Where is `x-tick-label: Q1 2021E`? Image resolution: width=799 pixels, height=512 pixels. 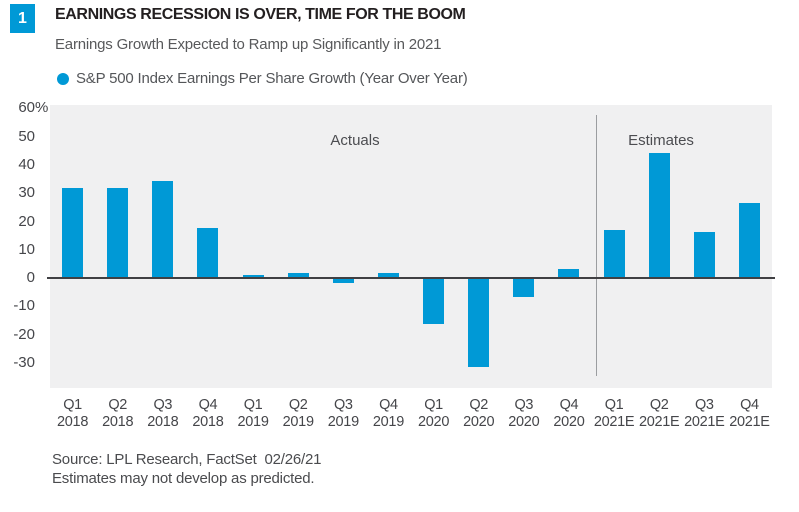 x-tick-label: Q1 2021E is located at coordinates (614, 413).